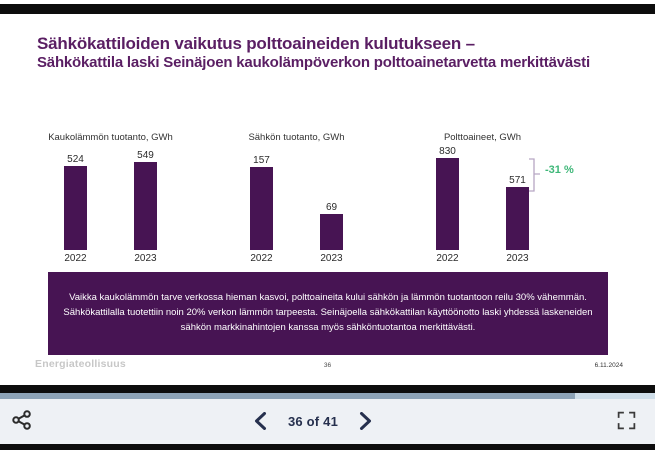 Image resolution: width=655 pixels, height=450 pixels. I want to click on bar-column: 830 2022, so click(447, 206).